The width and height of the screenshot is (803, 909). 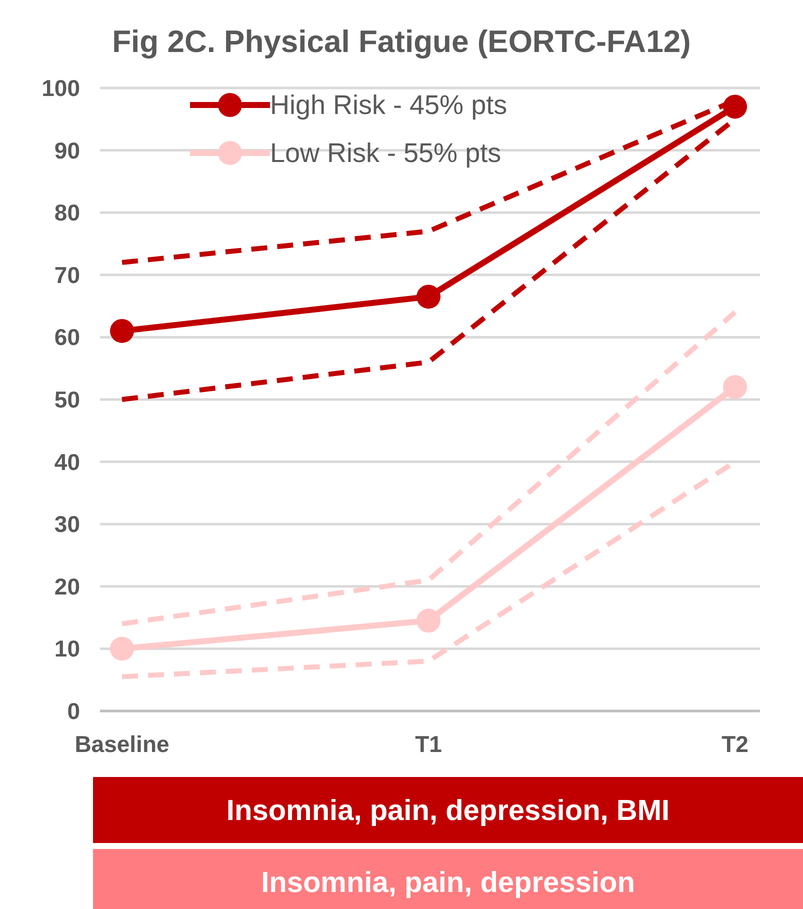 I want to click on text: Insomnia, pain, depression, BMI, so click(x=448, y=811).